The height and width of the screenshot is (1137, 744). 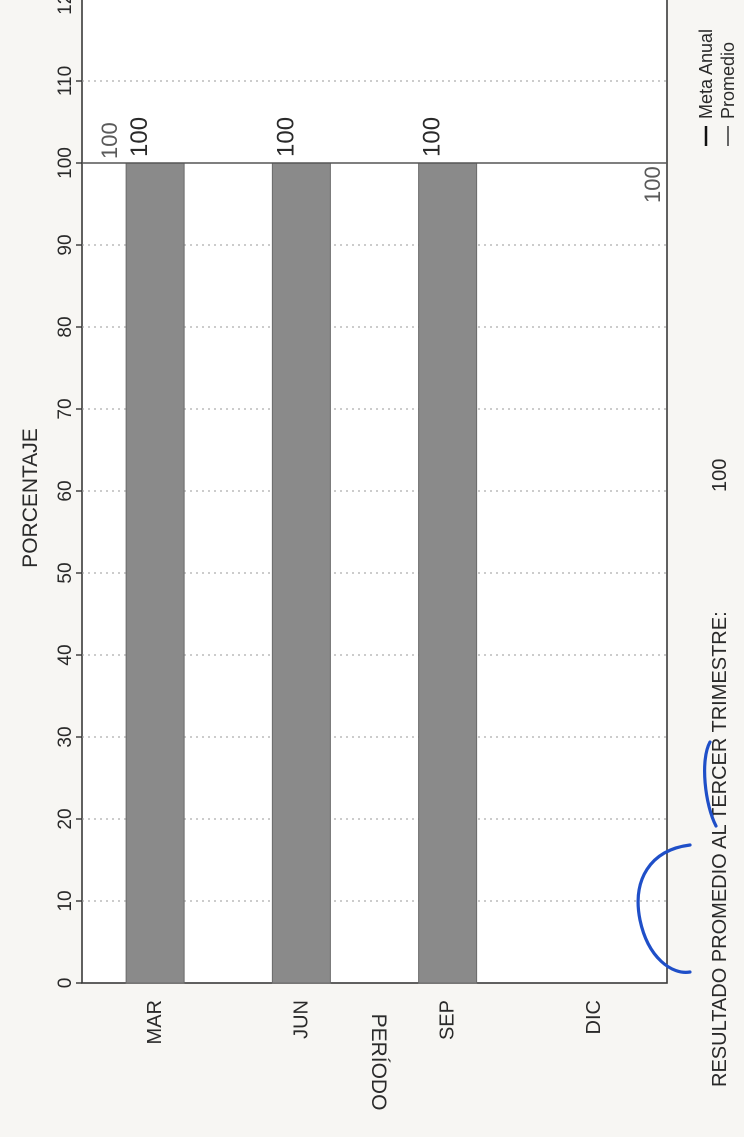 What do you see at coordinates (65, 572) in the screenshot?
I see `tick-label: 50` at bounding box center [65, 572].